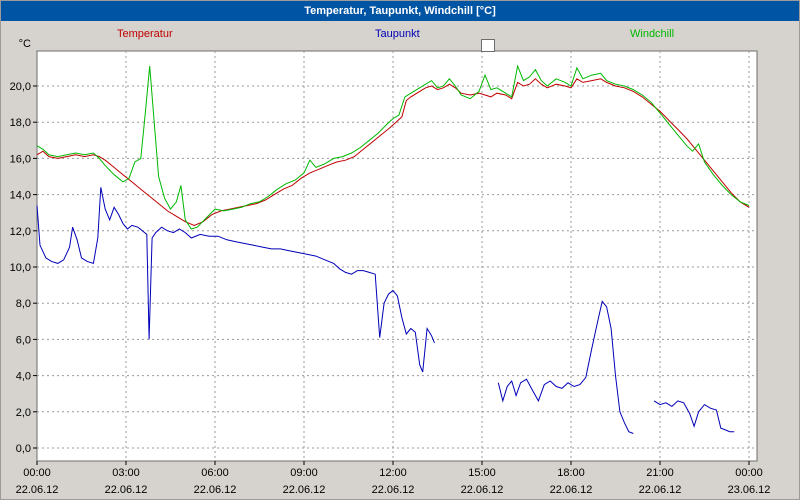 This screenshot has width=800, height=500. I want to click on svg-text: 03:00, so click(126, 473).